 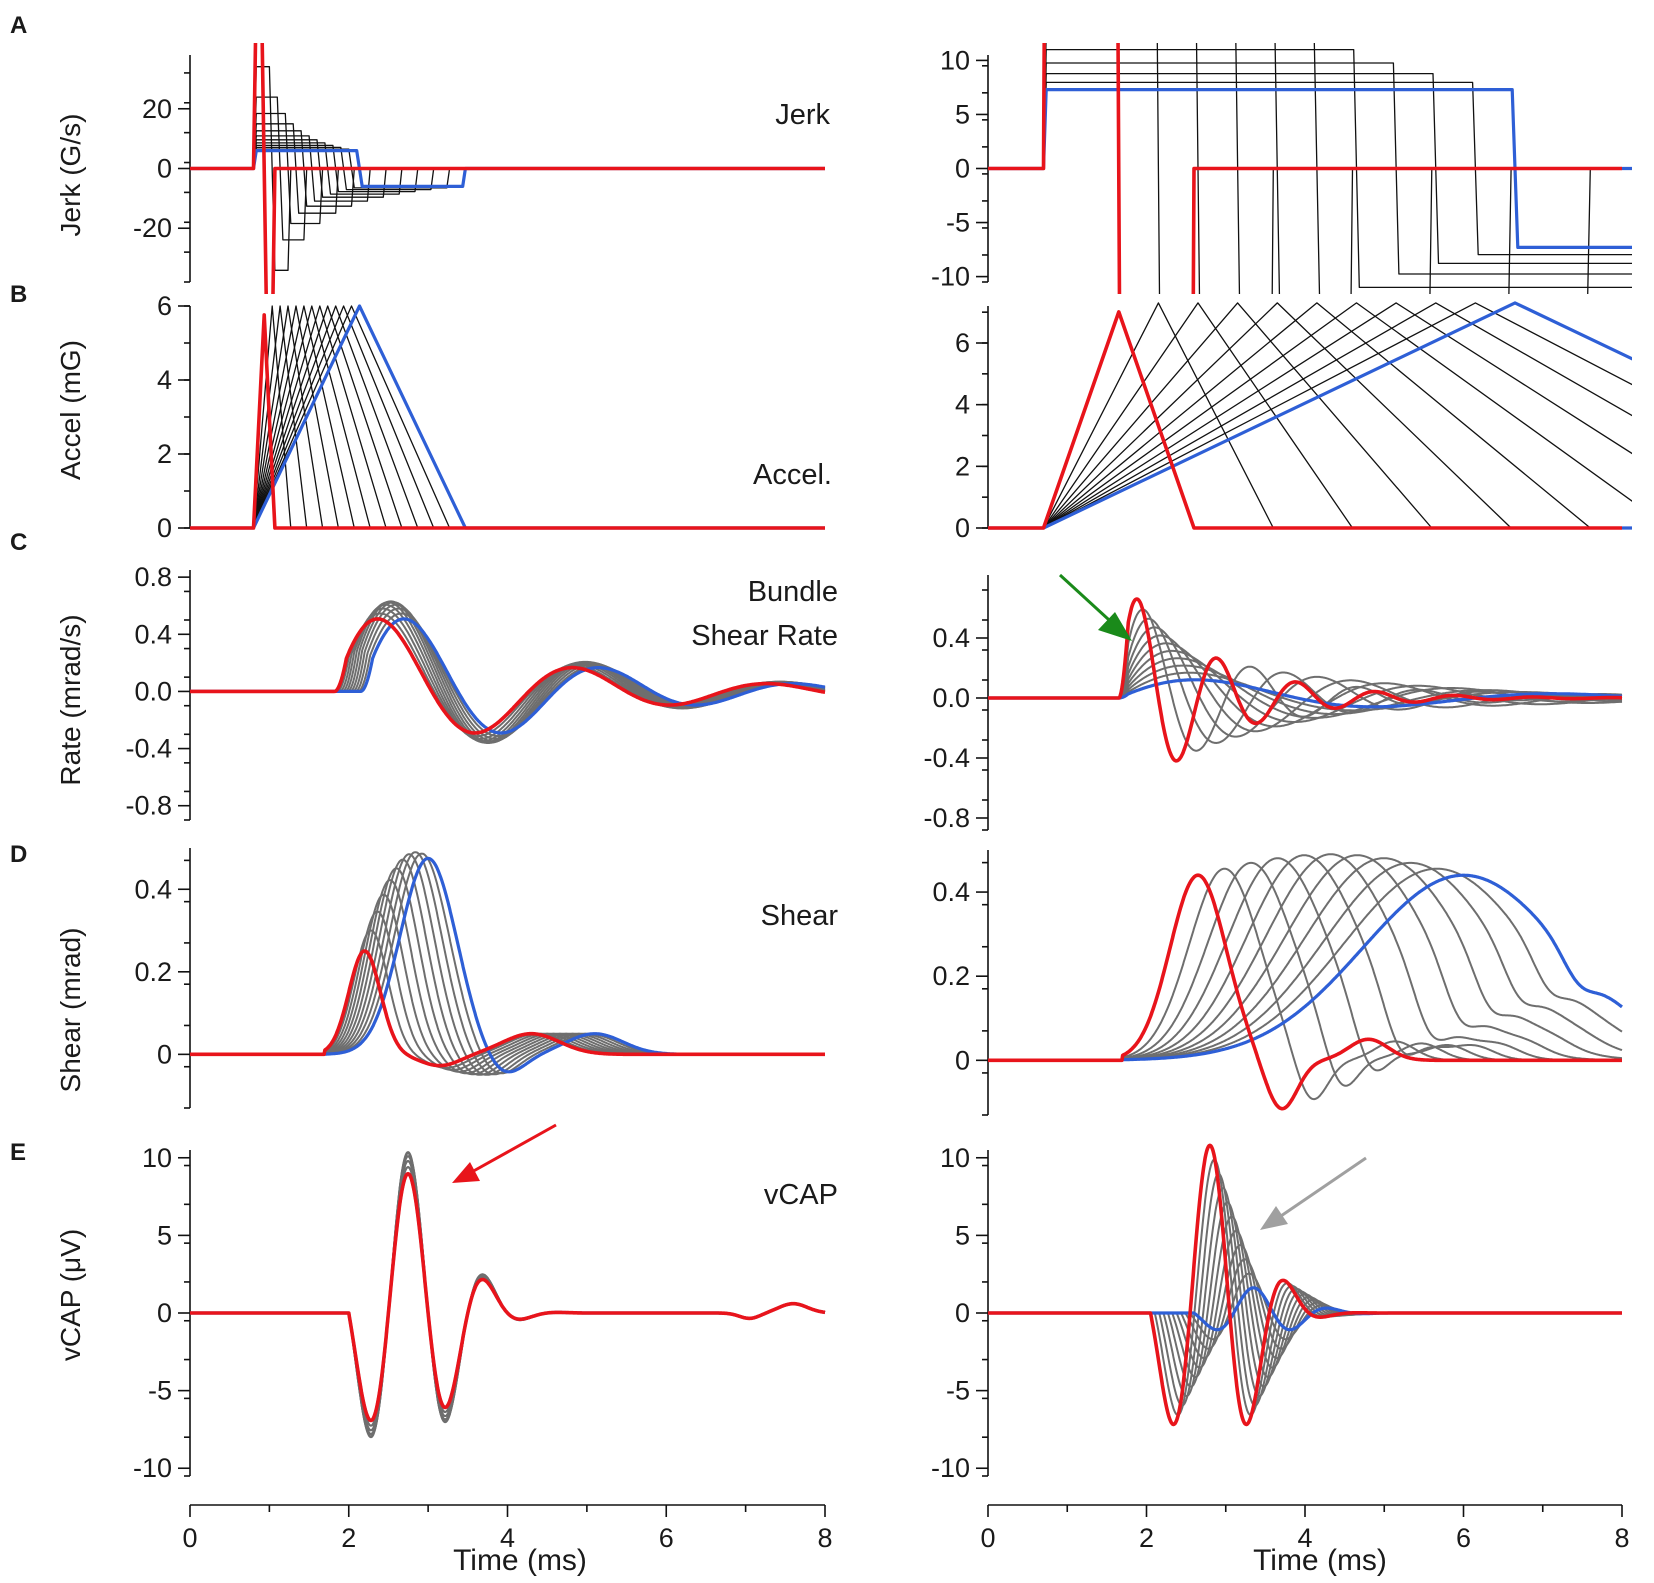 I want to click on annotation-vcap: vCAP, so click(x=801, y=1195).